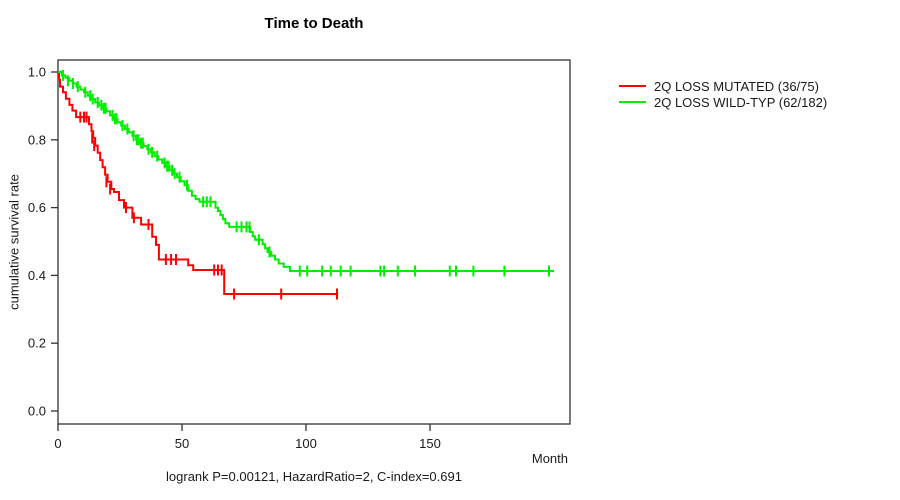 The height and width of the screenshot is (500, 900). I want to click on y-tick-label: 1.0, so click(37, 72).